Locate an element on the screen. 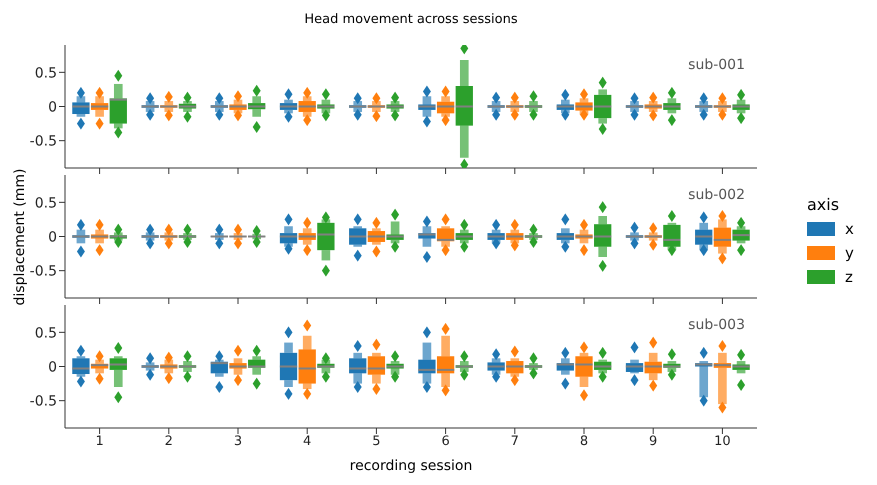 The image size is (877, 485). legend-title: axis is located at coordinates (823, 204).